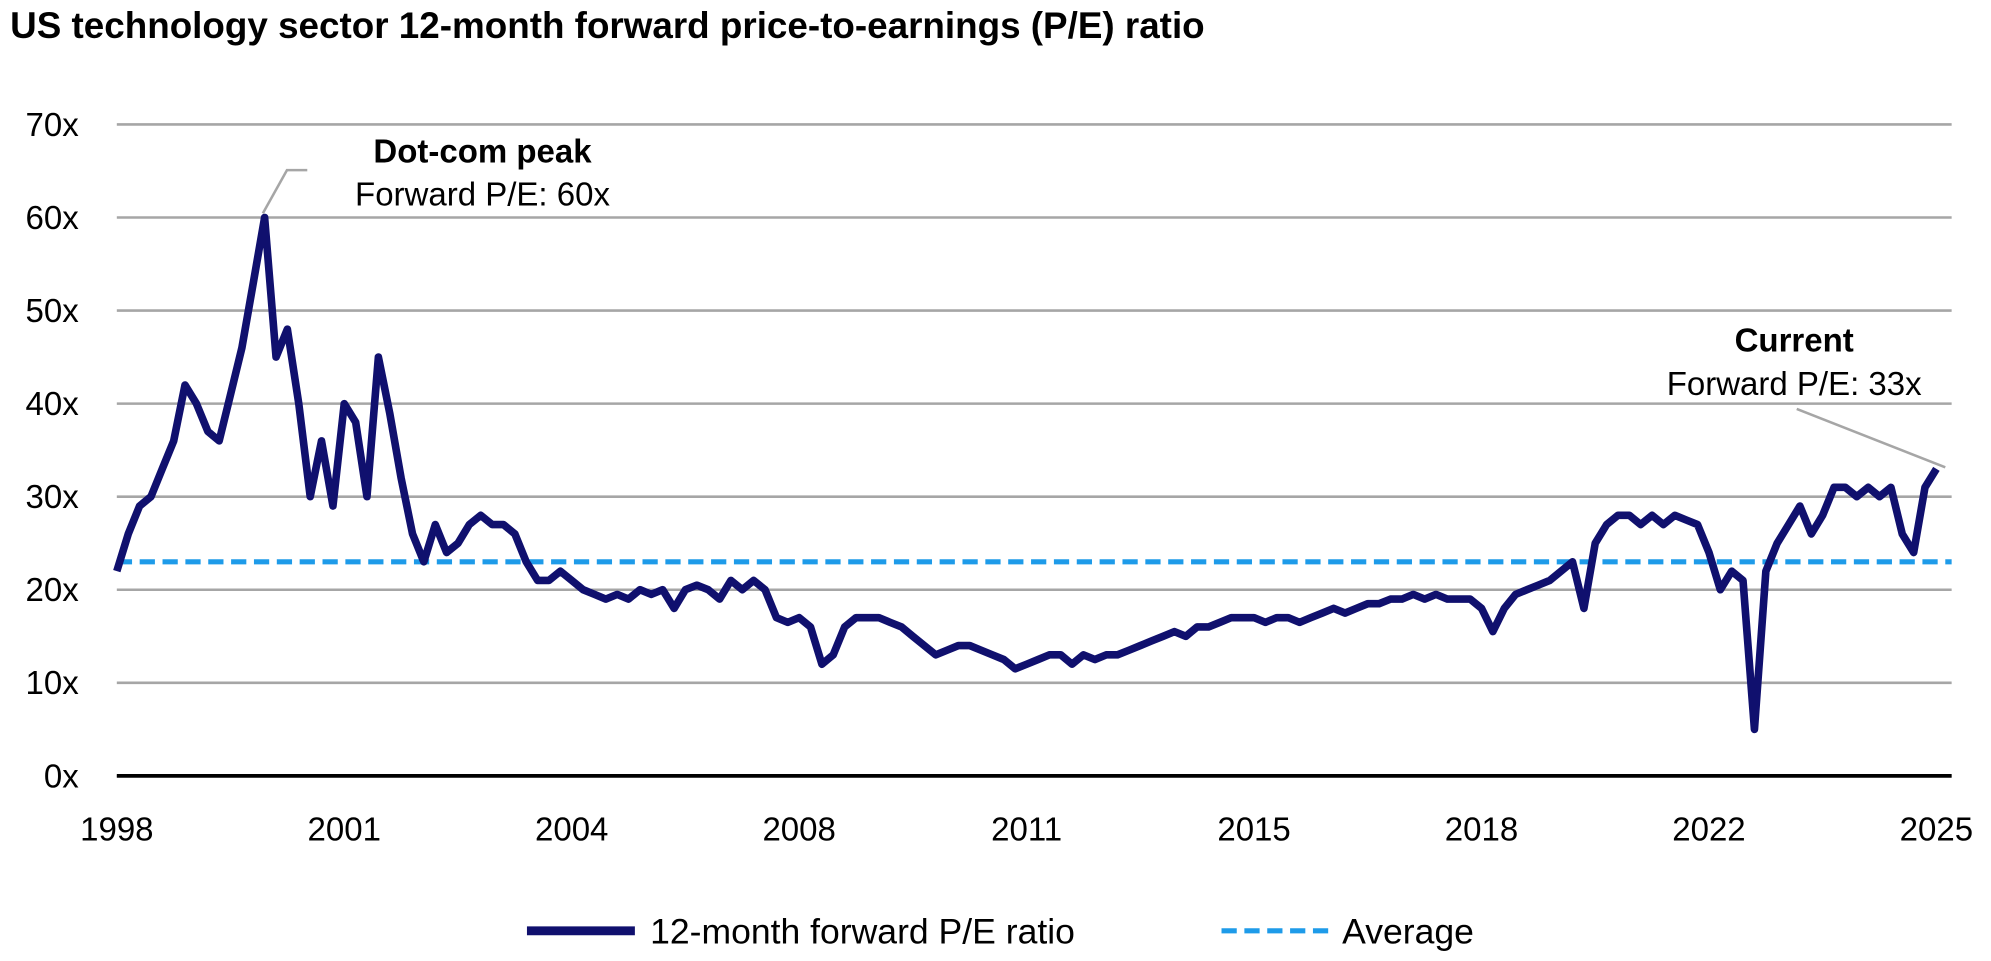 The image size is (1991, 961). I want to click on x-tick-label: 2018, so click(1481, 829).